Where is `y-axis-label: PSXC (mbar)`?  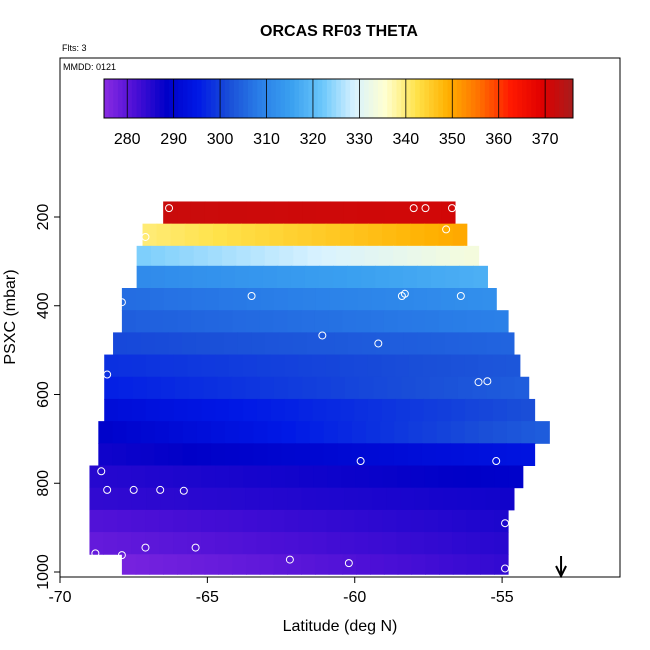
y-axis-label: PSXC (mbar) is located at coordinates (10, 316).